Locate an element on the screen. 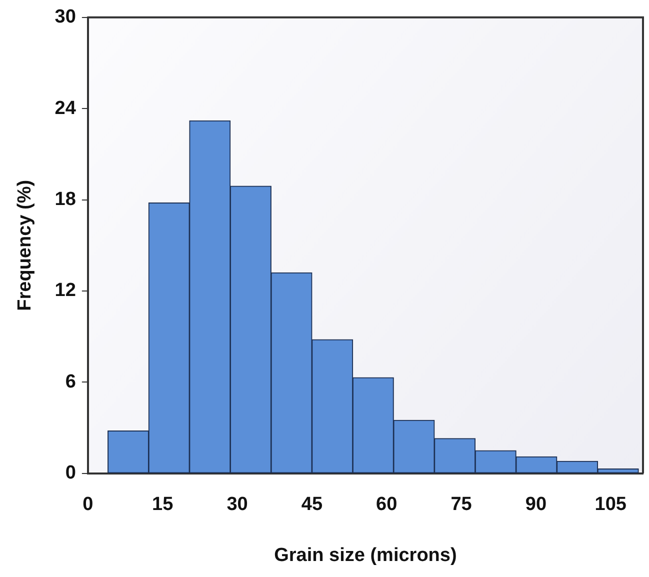 Image resolution: width=649 pixels, height=577 pixels. x-tick-label: 90 is located at coordinates (536, 505).